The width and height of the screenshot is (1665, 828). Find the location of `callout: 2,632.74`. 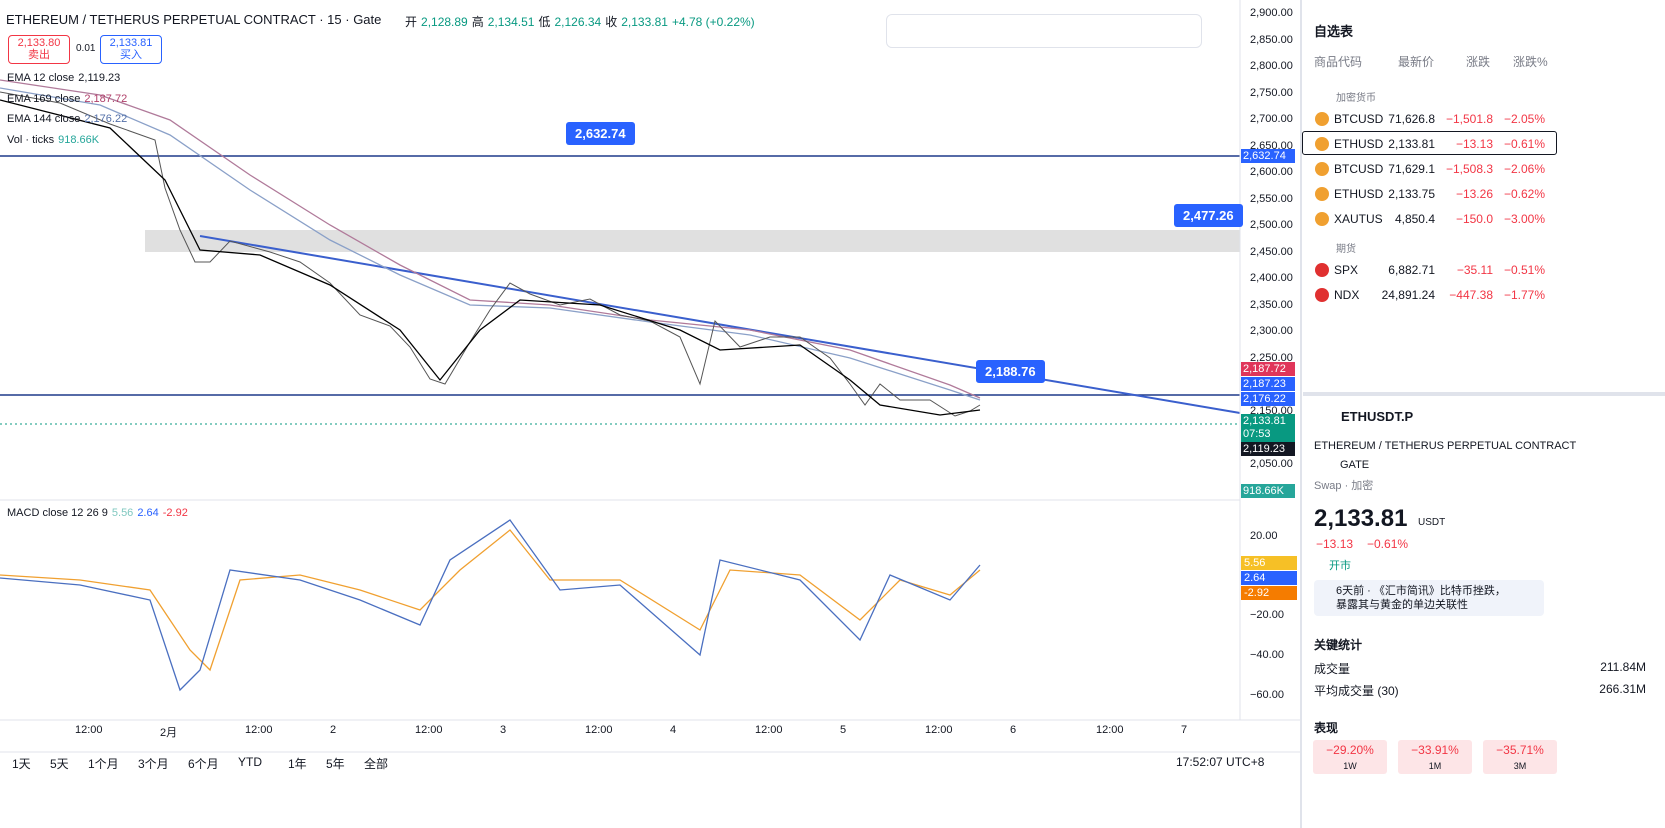

callout: 2,632.74 is located at coordinates (600, 133).